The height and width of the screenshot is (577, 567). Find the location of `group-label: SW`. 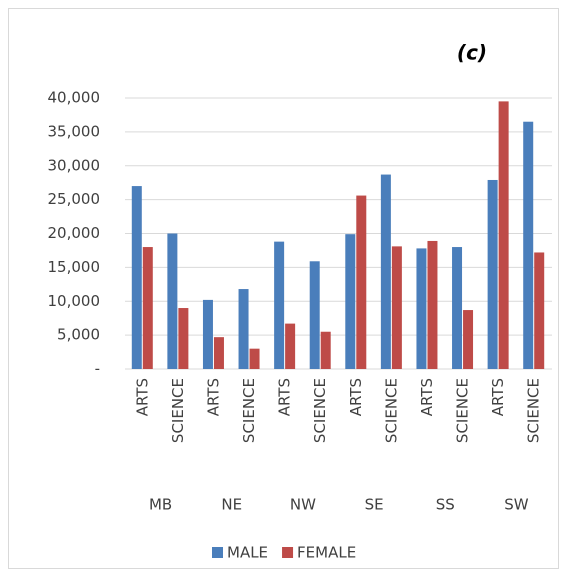

group-label: SW is located at coordinates (516, 505).